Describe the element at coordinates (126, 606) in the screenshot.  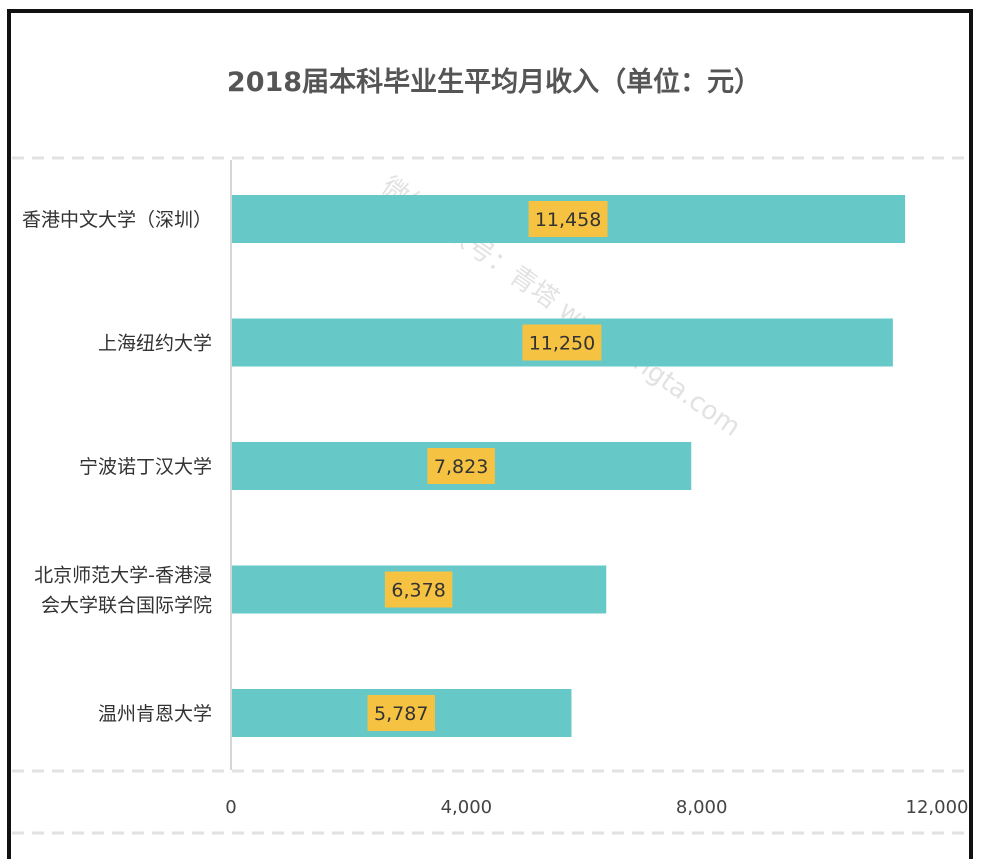
I see `category-label: 会大学联合国际学院` at that location.